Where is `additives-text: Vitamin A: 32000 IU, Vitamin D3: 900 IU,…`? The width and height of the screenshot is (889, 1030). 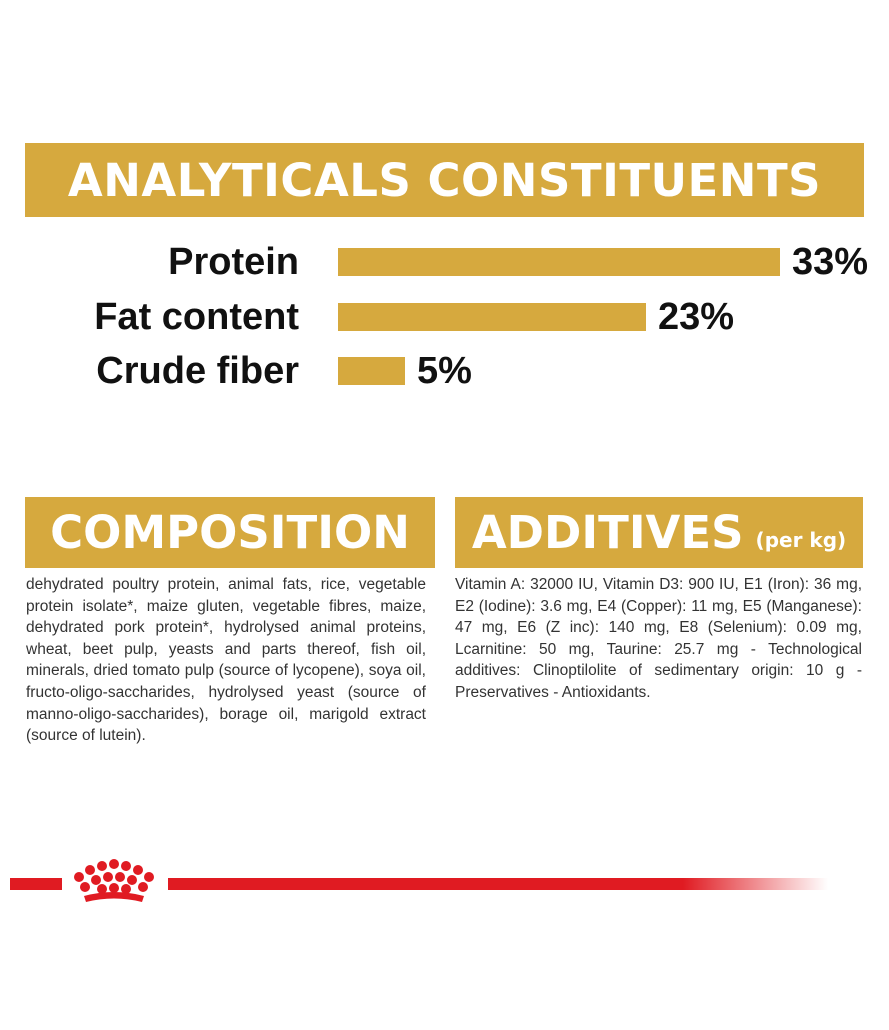 additives-text: Vitamin A: 32000 IU, Vitamin D3: 900 IU,… is located at coordinates (658, 638).